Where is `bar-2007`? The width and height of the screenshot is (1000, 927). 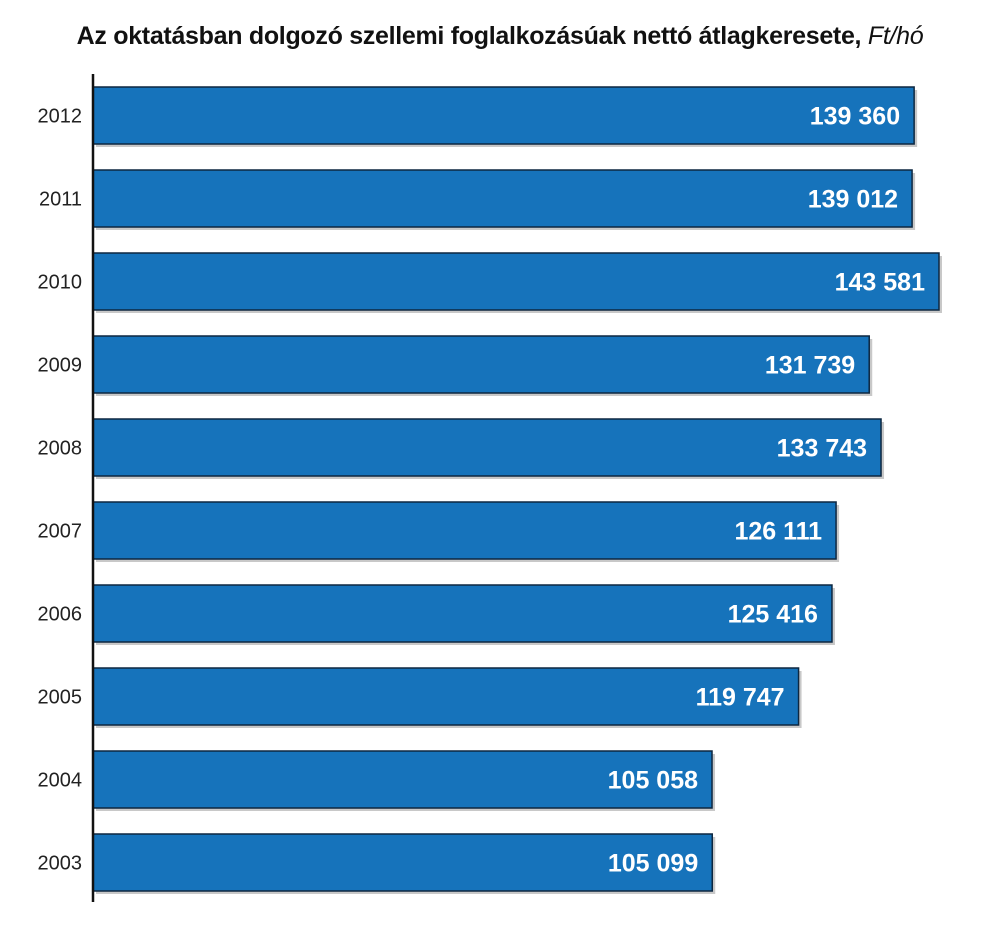 bar-2007 is located at coordinates (464, 530).